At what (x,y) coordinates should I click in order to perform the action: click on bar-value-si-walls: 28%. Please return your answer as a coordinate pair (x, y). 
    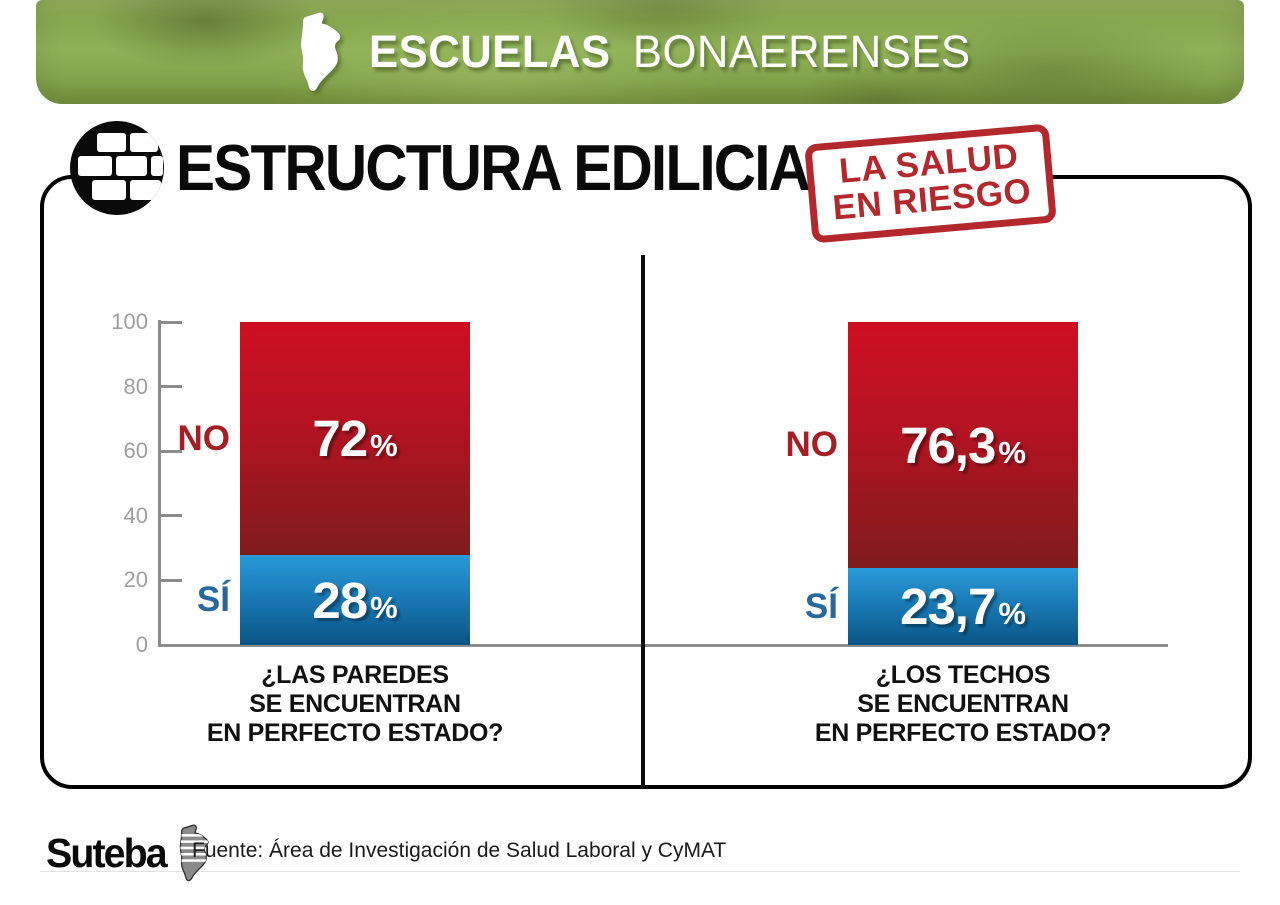
    Looking at the image, I should click on (354, 600).